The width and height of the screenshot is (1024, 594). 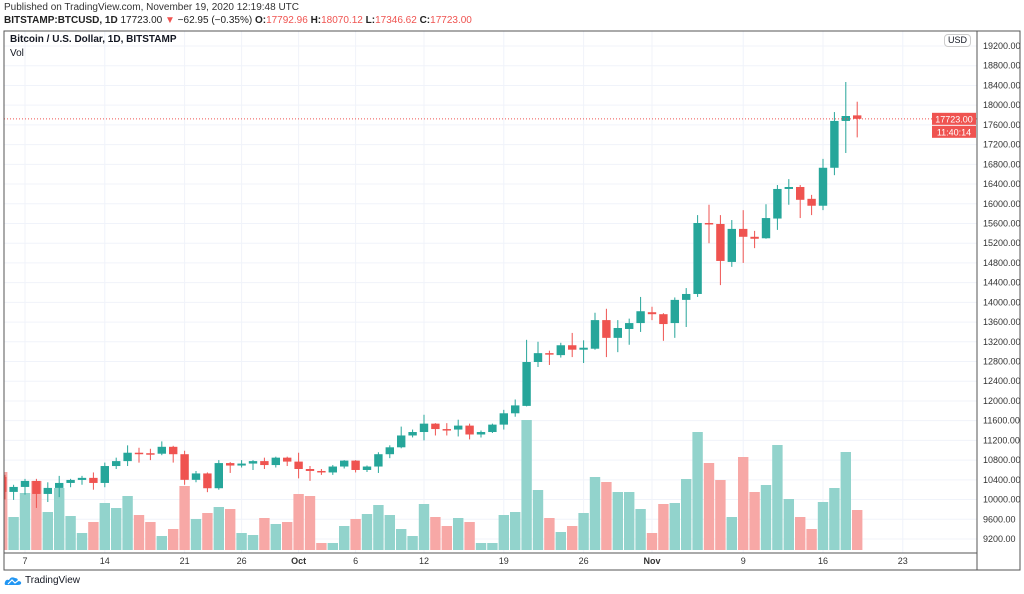 What do you see at coordinates (999, 519) in the screenshot?
I see `price-tick-label: 9600.00` at bounding box center [999, 519].